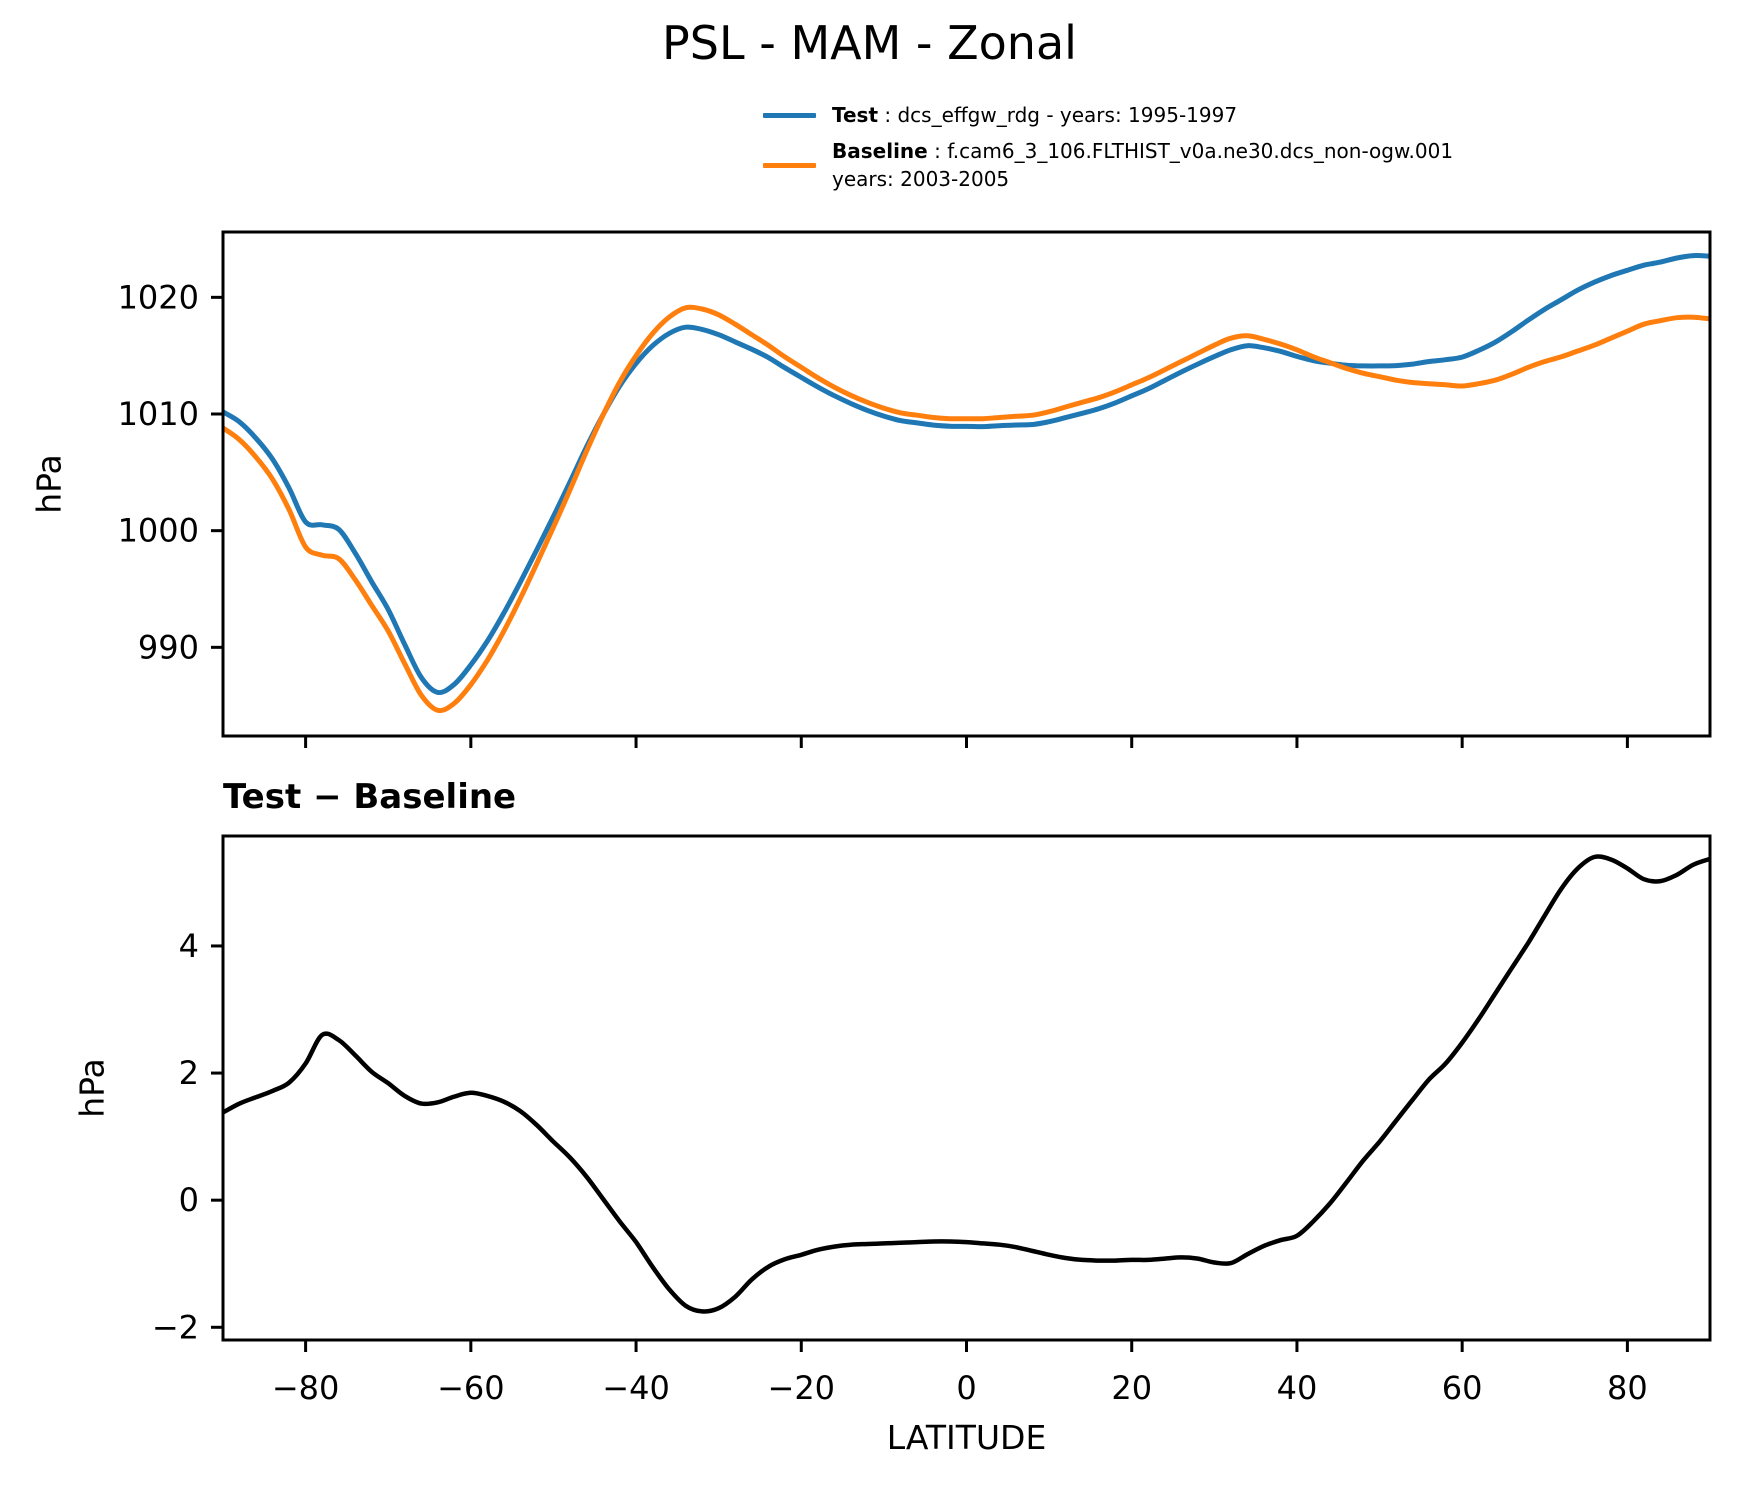  What do you see at coordinates (168, 647) in the screenshot?
I see `y-tick-label: 990` at bounding box center [168, 647].